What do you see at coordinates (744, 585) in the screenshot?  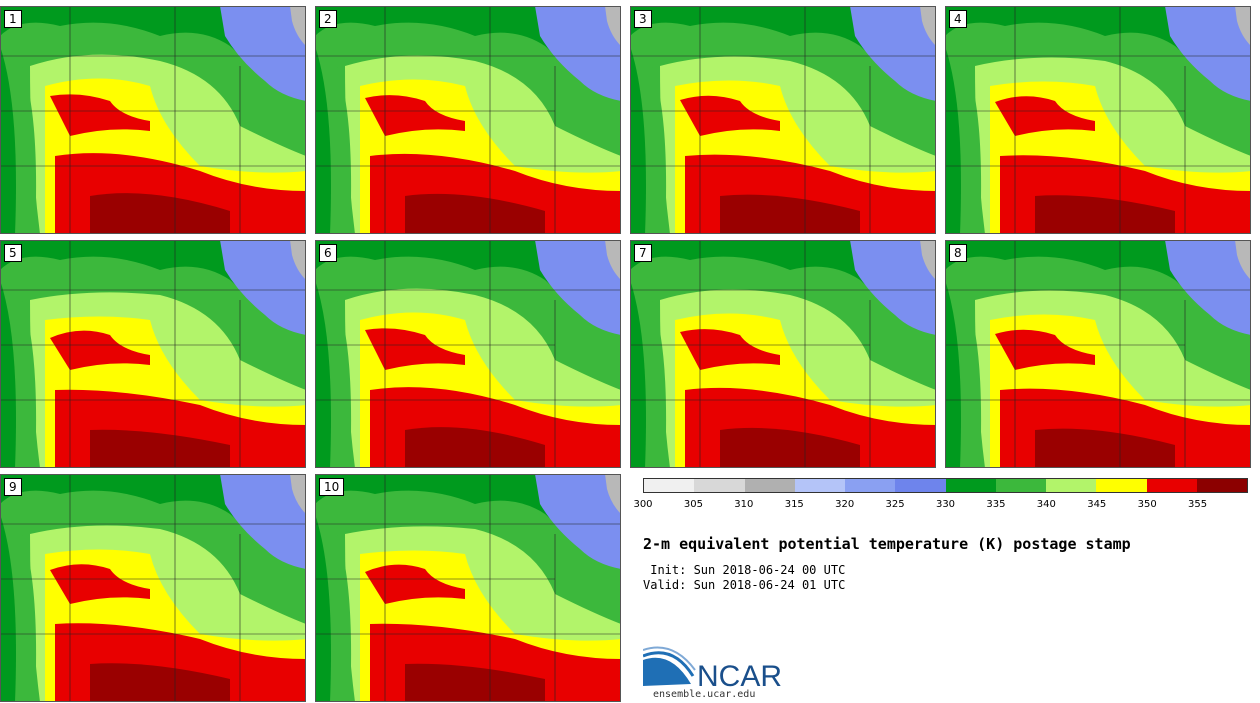 I see `valid-time: Valid: Sun 2018-06-24 01 UTC` at bounding box center [744, 585].